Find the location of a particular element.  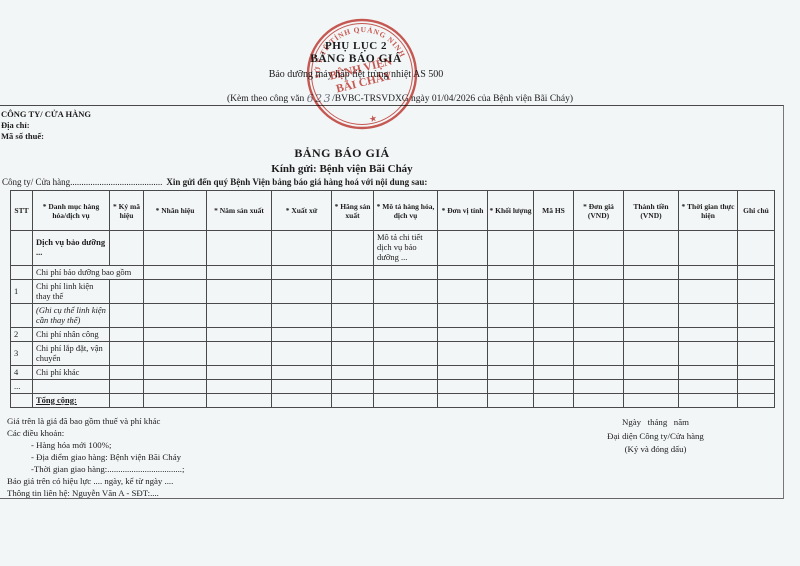

table-row: 4 Chi phí khác is located at coordinates (392, 372).